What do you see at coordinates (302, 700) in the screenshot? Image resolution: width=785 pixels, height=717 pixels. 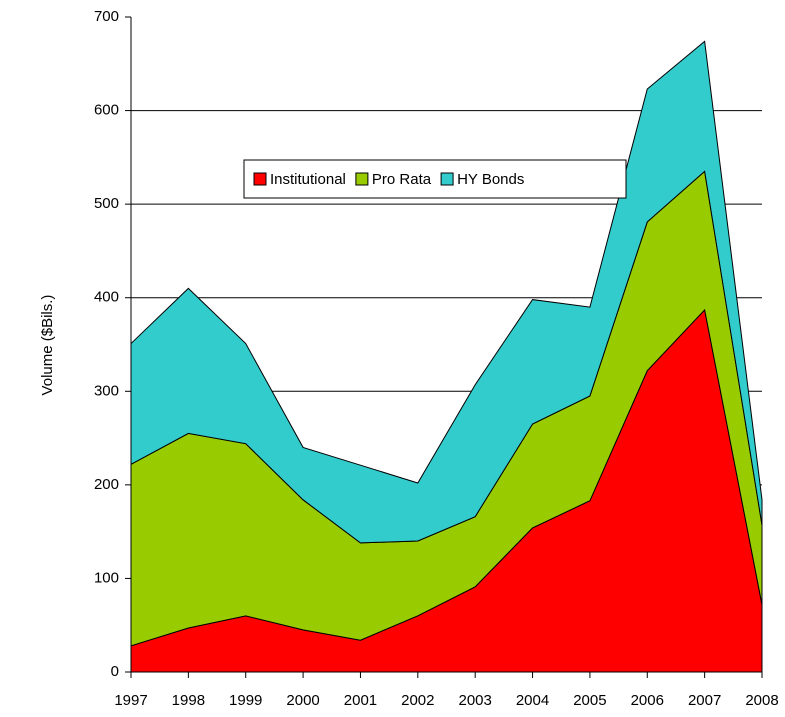 I see `x-tick-label: 2000` at bounding box center [302, 700].